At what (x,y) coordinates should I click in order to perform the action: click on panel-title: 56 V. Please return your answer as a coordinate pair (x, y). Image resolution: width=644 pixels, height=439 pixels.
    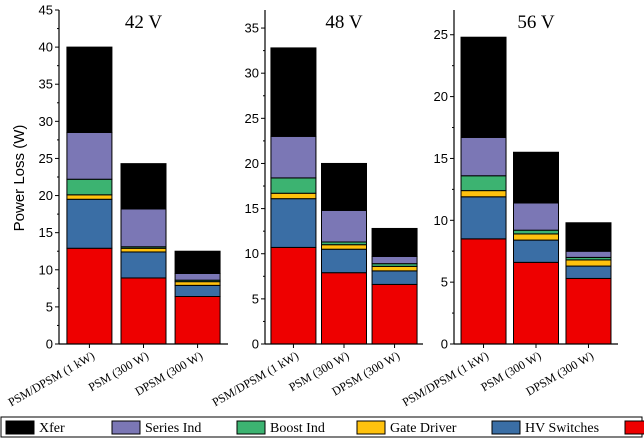
    Looking at the image, I should click on (535, 22).